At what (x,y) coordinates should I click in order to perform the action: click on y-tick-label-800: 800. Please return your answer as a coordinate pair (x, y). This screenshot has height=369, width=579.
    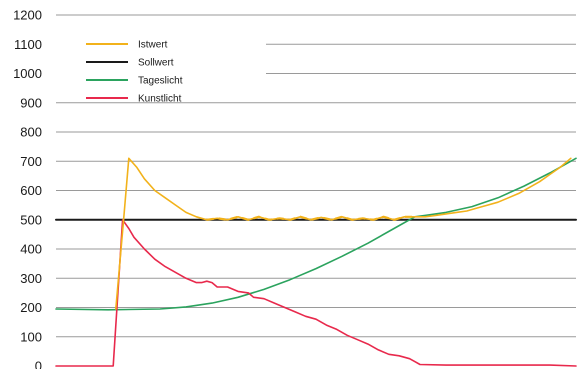
    Looking at the image, I should click on (31, 132).